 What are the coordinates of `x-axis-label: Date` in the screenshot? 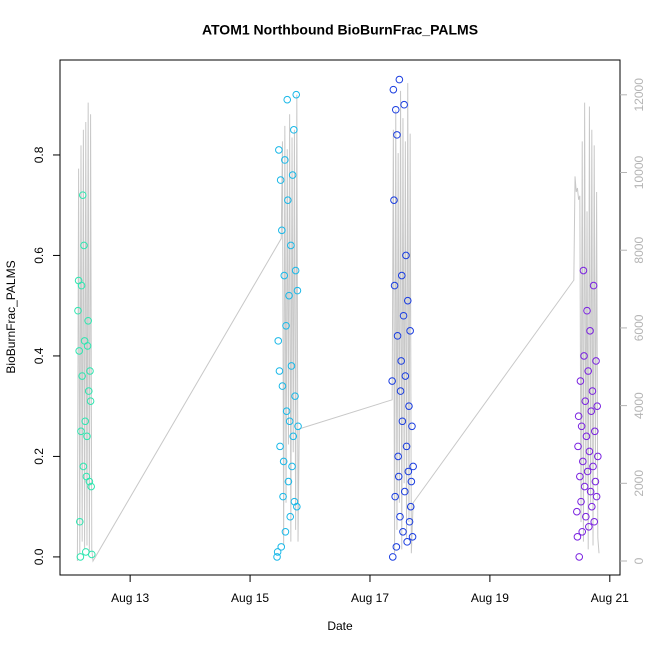 It's located at (340, 626).